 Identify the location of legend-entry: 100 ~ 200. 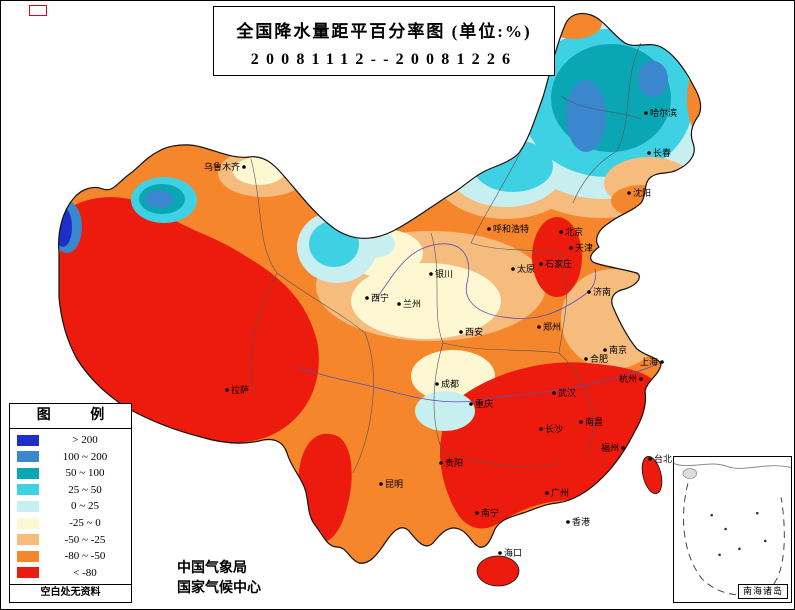
(70, 456).